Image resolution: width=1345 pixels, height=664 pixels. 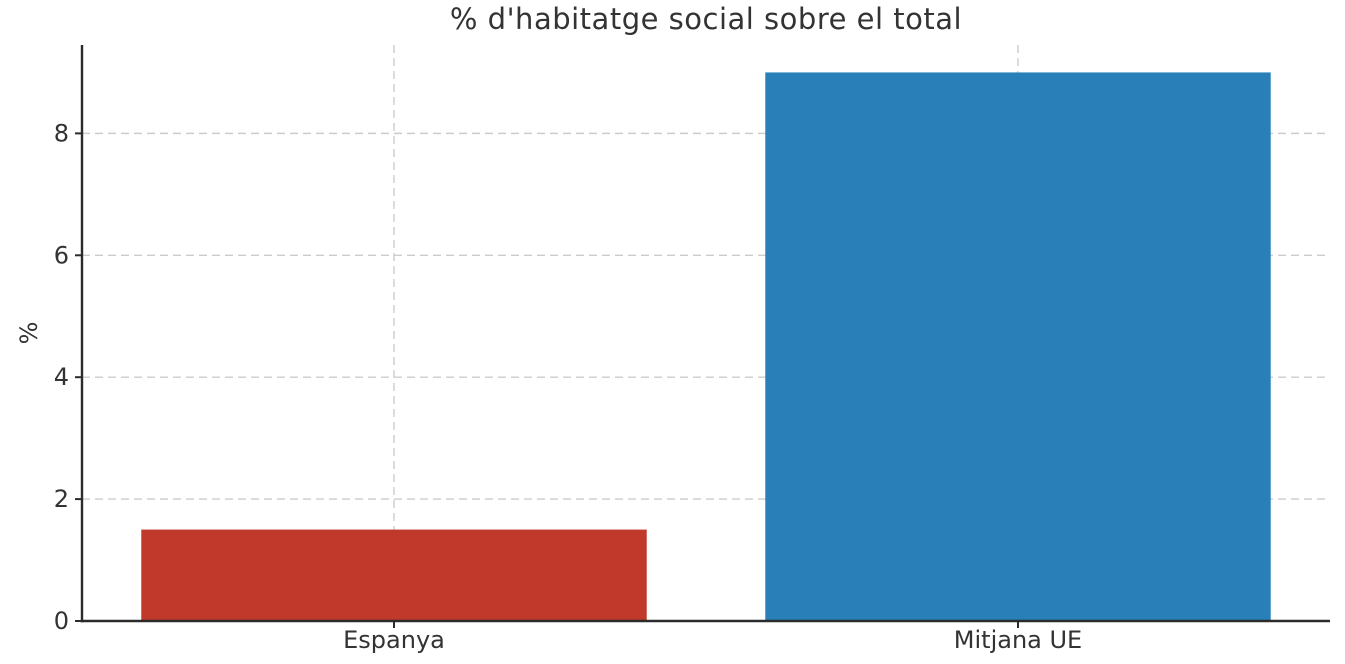 I want to click on chart-title: % d'habitatge social sobre el total, so click(x=706, y=19).